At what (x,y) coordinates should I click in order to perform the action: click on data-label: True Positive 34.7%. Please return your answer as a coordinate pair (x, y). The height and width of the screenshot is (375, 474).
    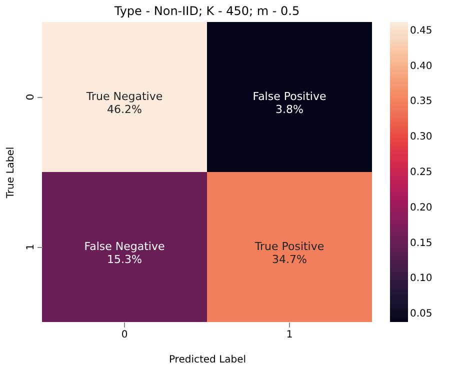
    Looking at the image, I should click on (289, 253).